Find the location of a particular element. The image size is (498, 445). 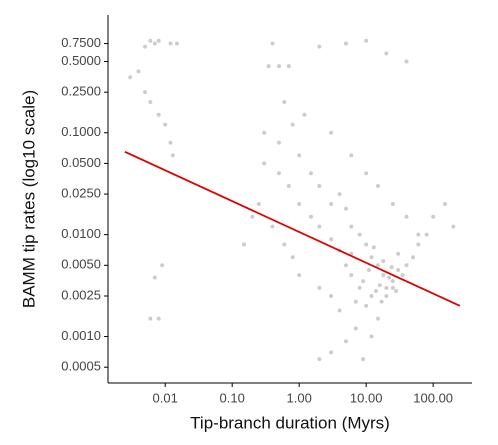

x-axis-title: Tip-branch duration (Myrs) is located at coordinates (290, 422).